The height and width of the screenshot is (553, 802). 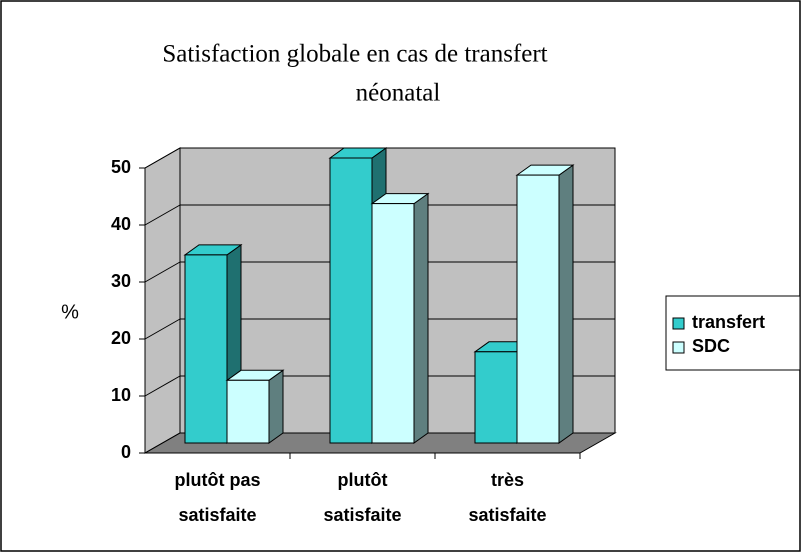 I want to click on y-tick-label: 20, so click(x=121, y=338).